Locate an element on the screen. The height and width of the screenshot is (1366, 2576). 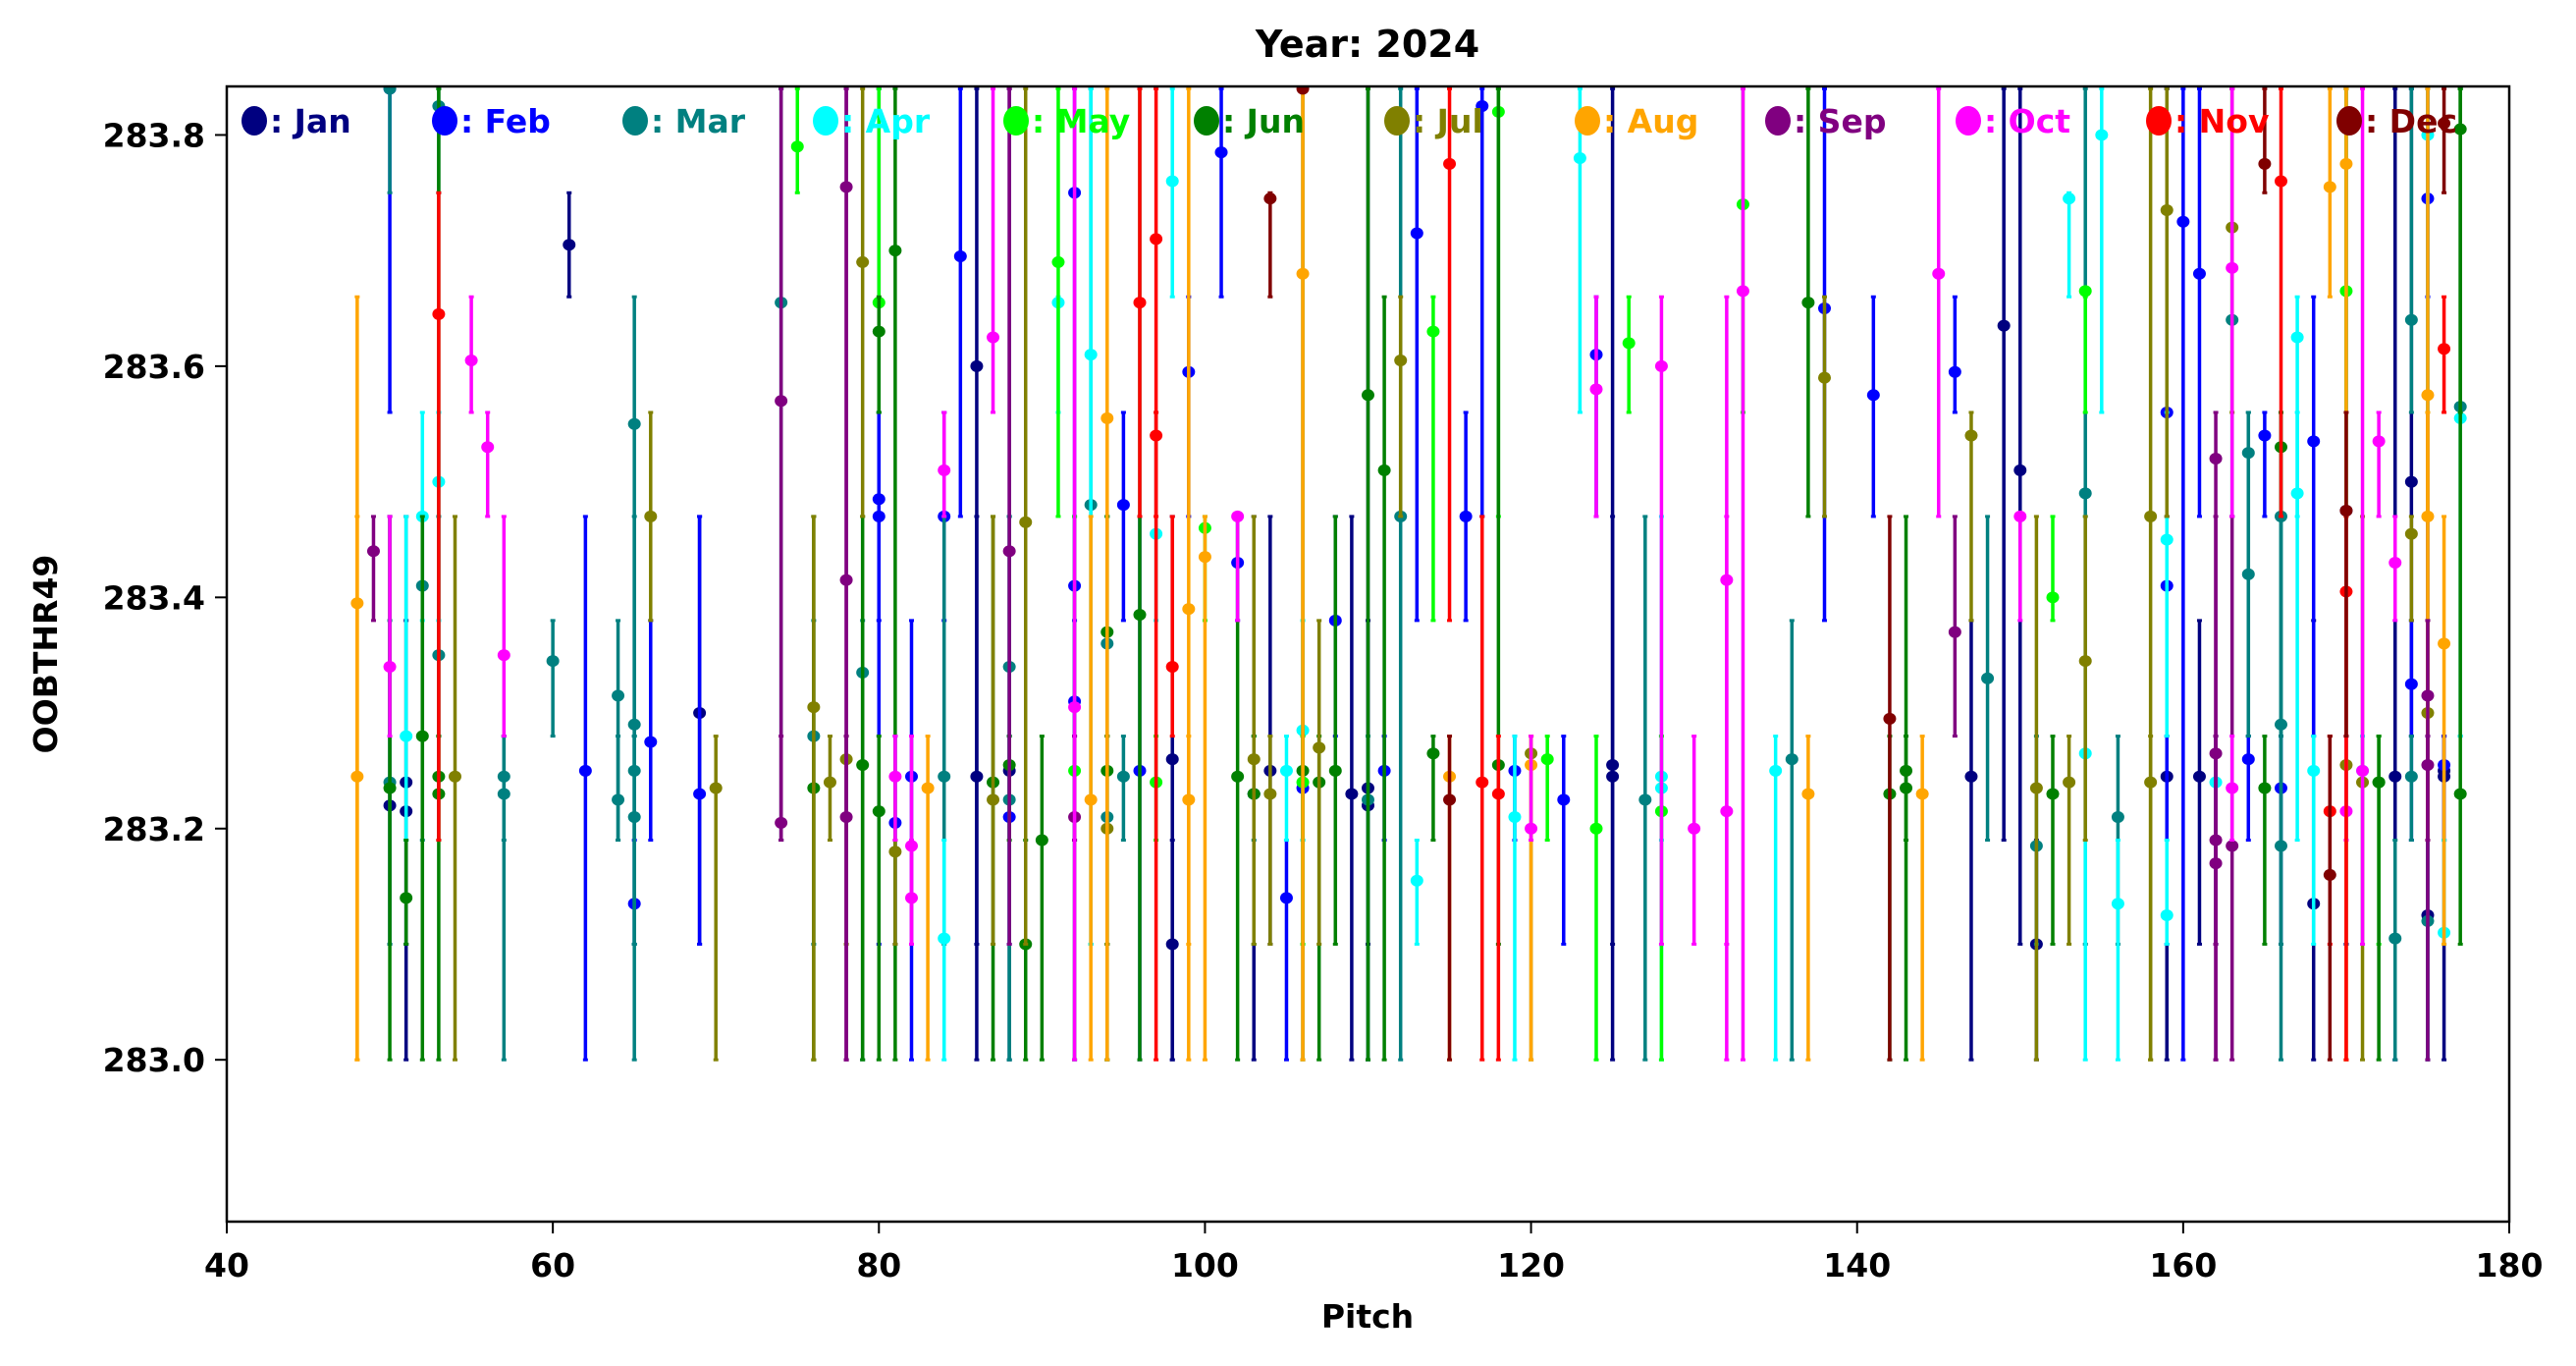
legend-label: : Aug is located at coordinates (1650, 121).